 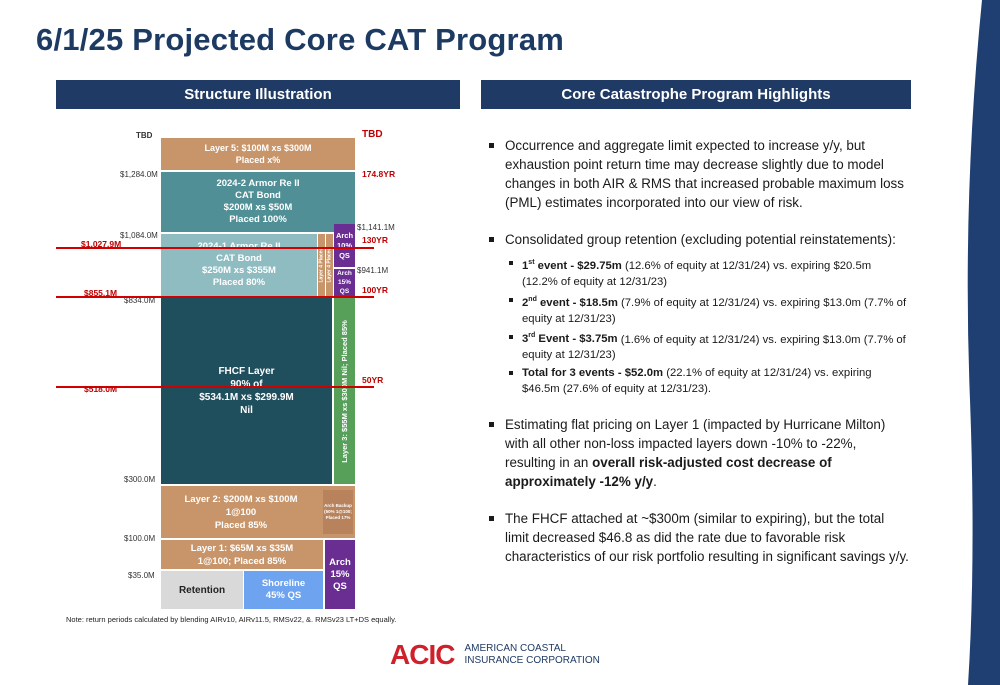 What do you see at coordinates (140, 300) in the screenshot?
I see `label-834: $834.0M` at bounding box center [140, 300].